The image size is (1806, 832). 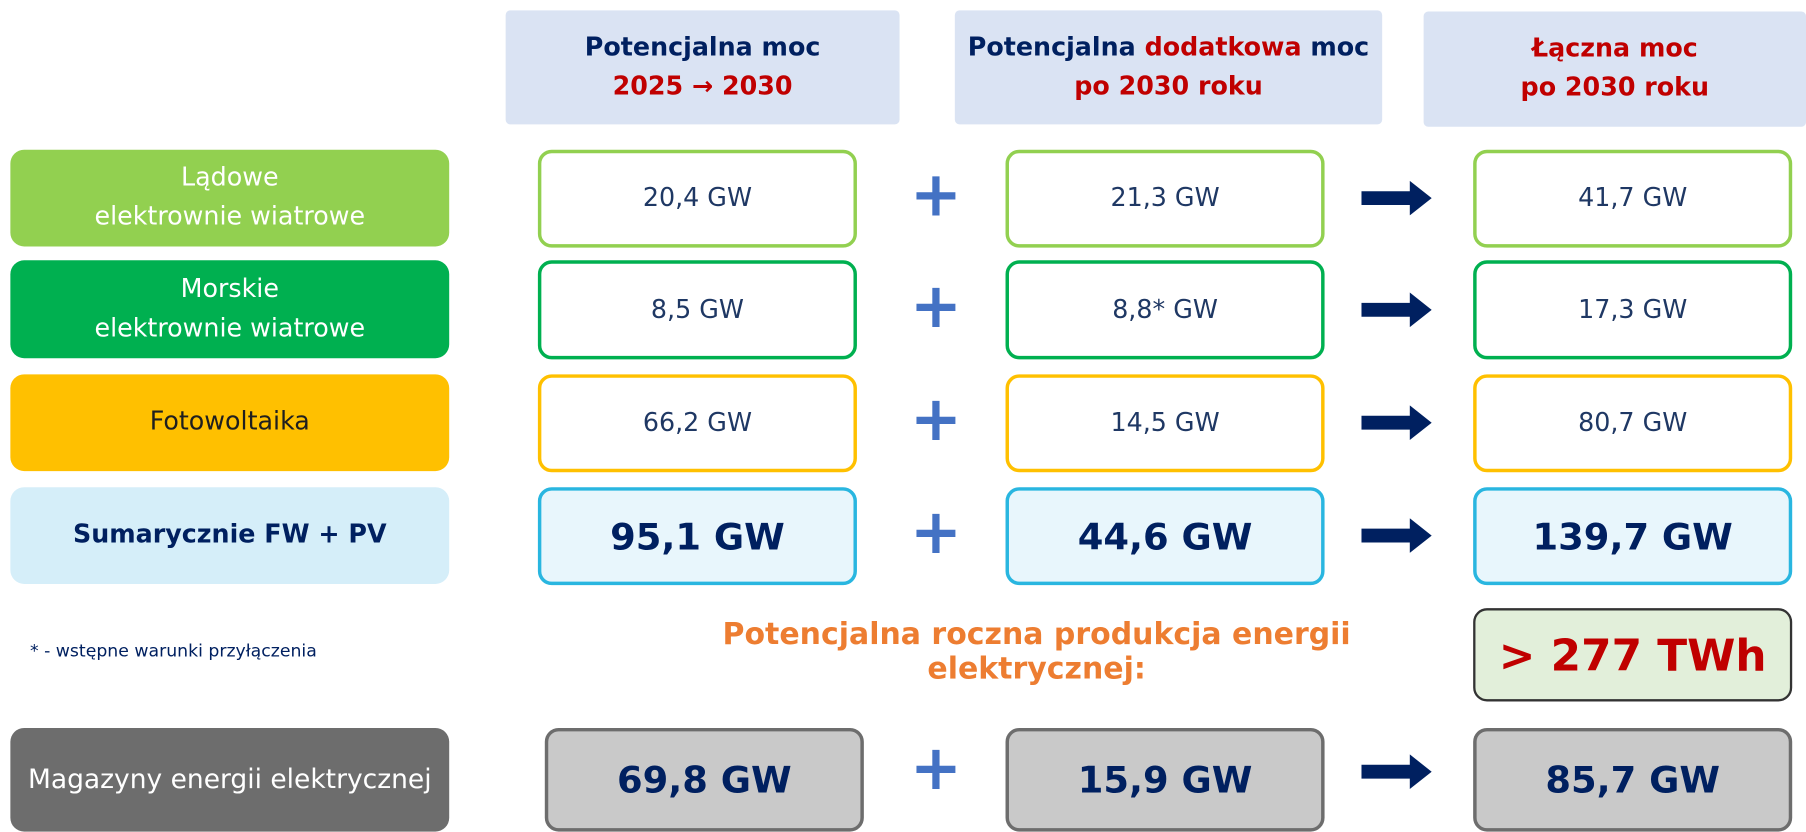 What do you see at coordinates (1633, 423) in the screenshot?
I see `value-cell: 80,7 GW` at bounding box center [1633, 423].